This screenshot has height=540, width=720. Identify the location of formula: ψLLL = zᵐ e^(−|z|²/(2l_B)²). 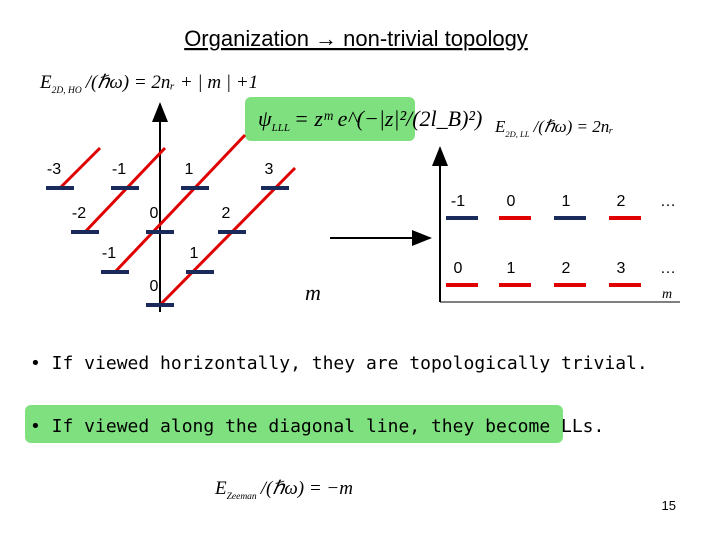
(370, 120).